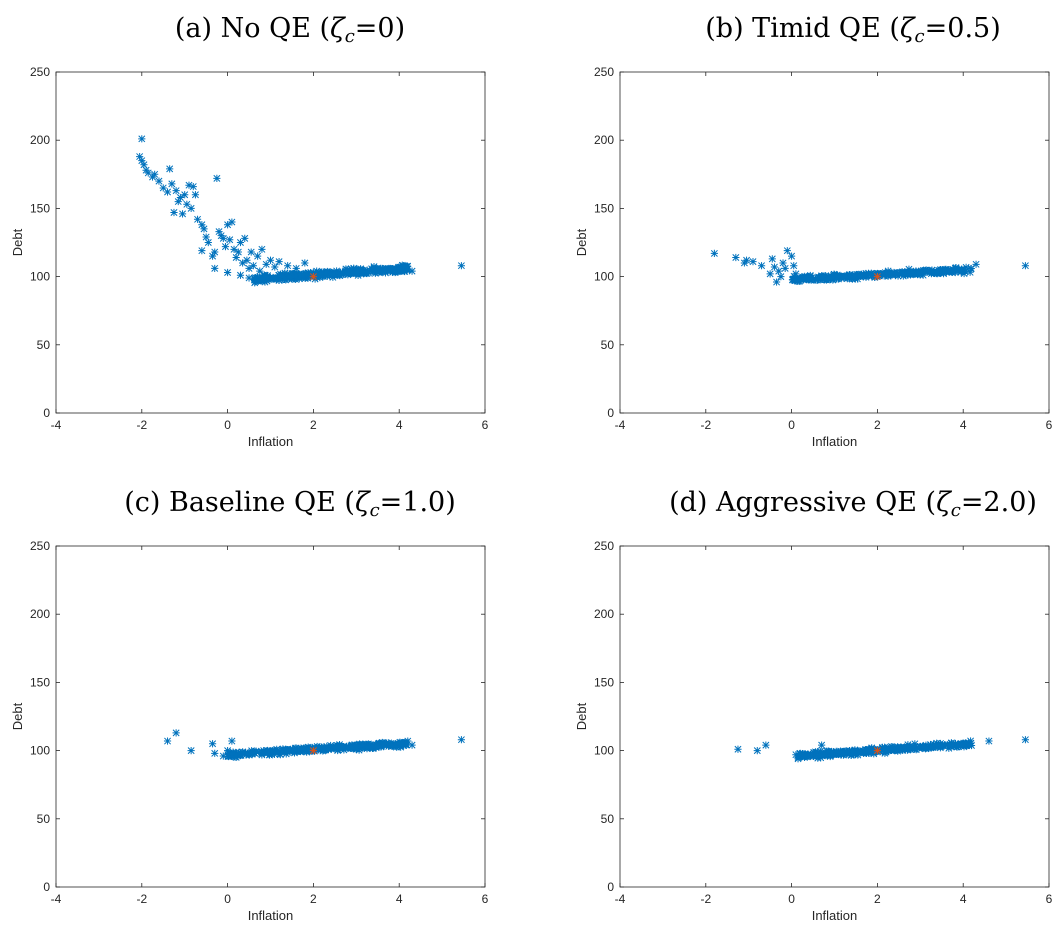 The image size is (1057, 934). I want to click on chart-title-suffix: =0), so click(380, 28).